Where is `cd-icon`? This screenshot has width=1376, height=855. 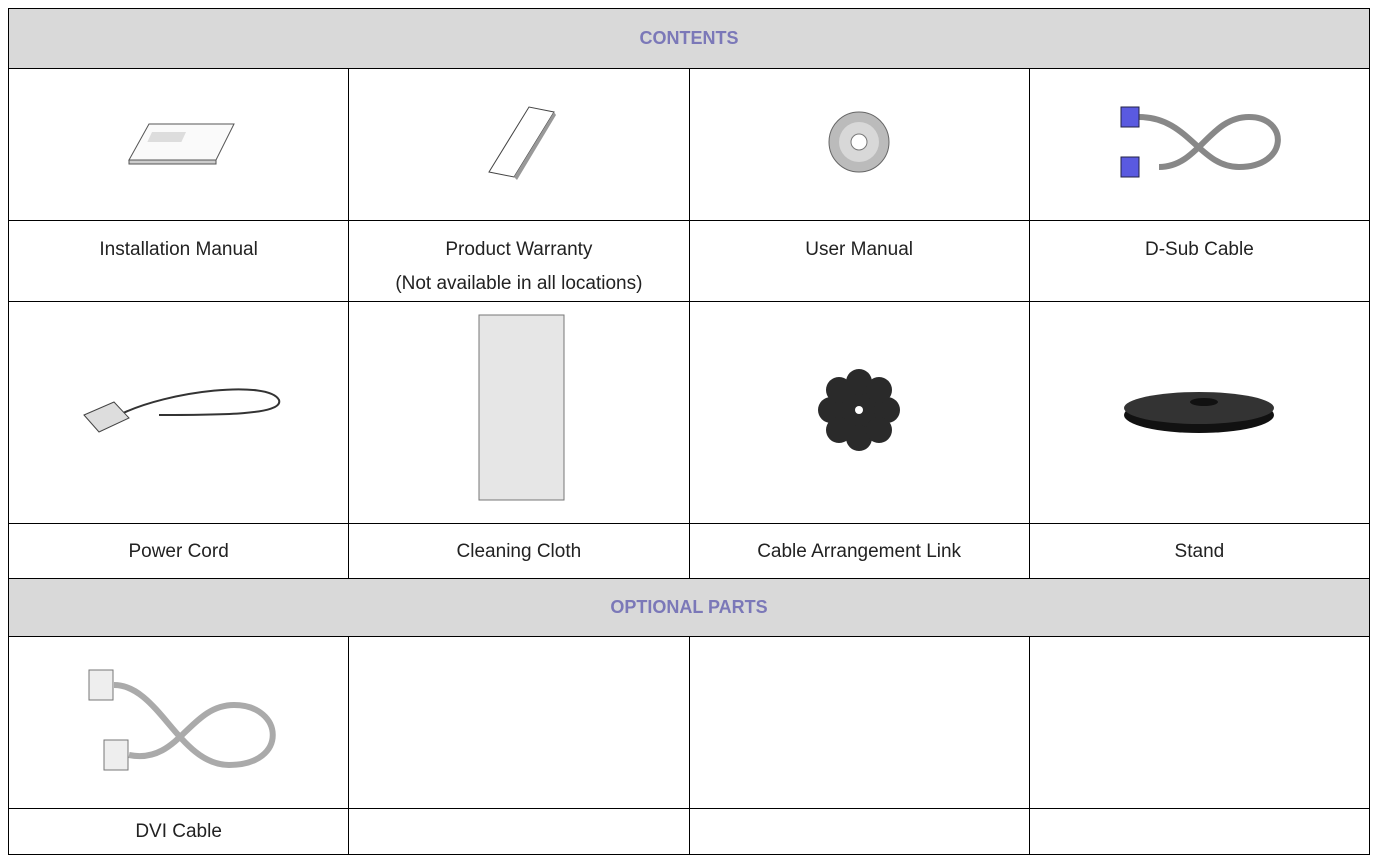
cd-icon is located at coordinates (859, 141).